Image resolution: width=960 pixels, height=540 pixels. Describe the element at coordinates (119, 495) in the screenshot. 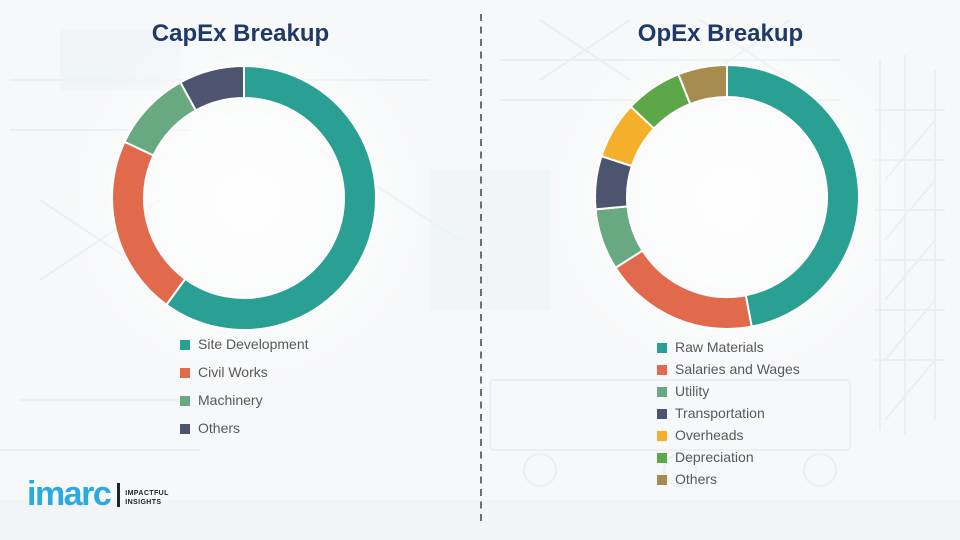

I see `logo-divider-bar` at that location.